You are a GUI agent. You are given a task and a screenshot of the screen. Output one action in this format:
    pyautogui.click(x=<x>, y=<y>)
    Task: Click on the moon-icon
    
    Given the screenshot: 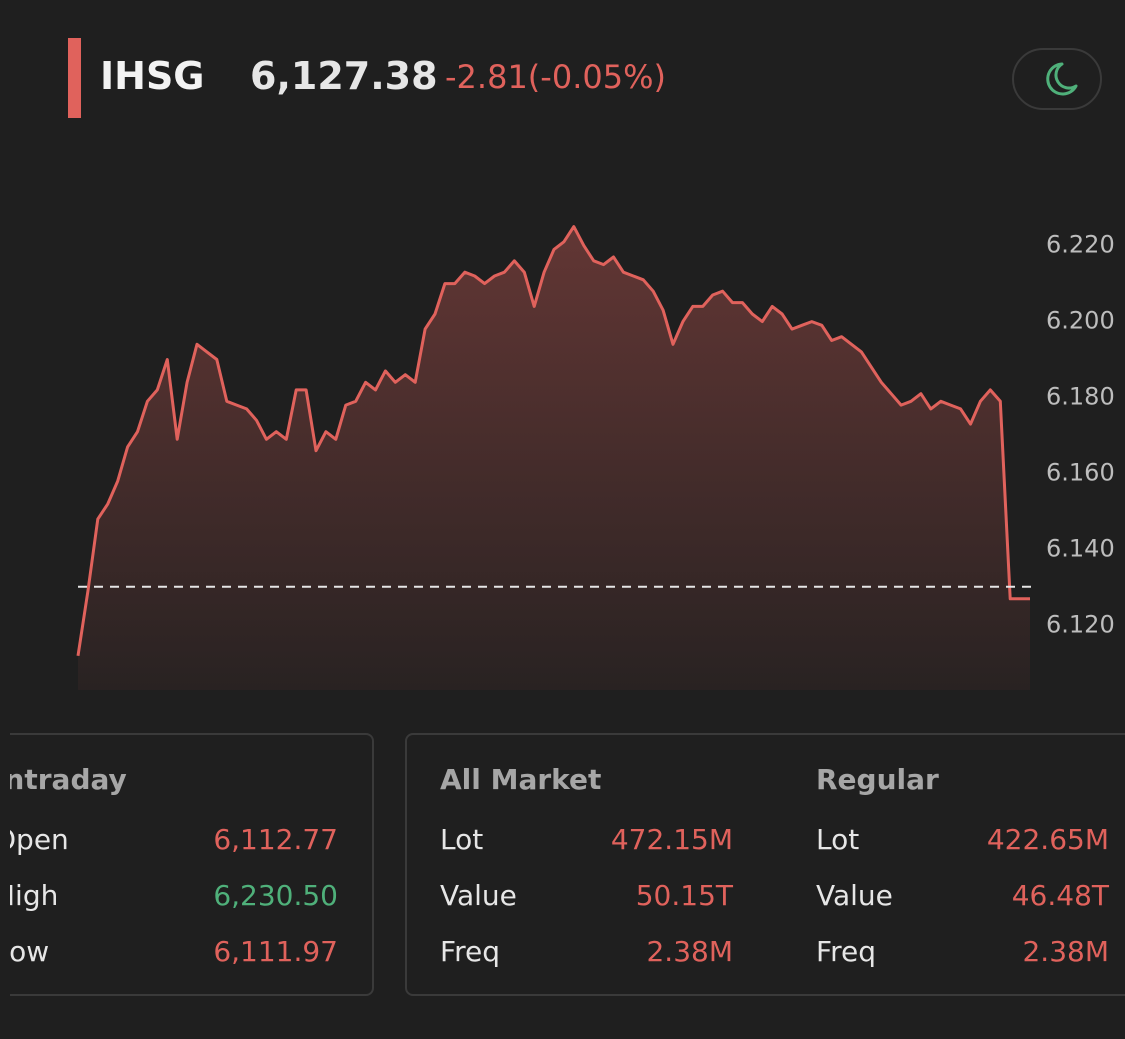 What is the action you would take?
    pyautogui.click(x=1062, y=79)
    